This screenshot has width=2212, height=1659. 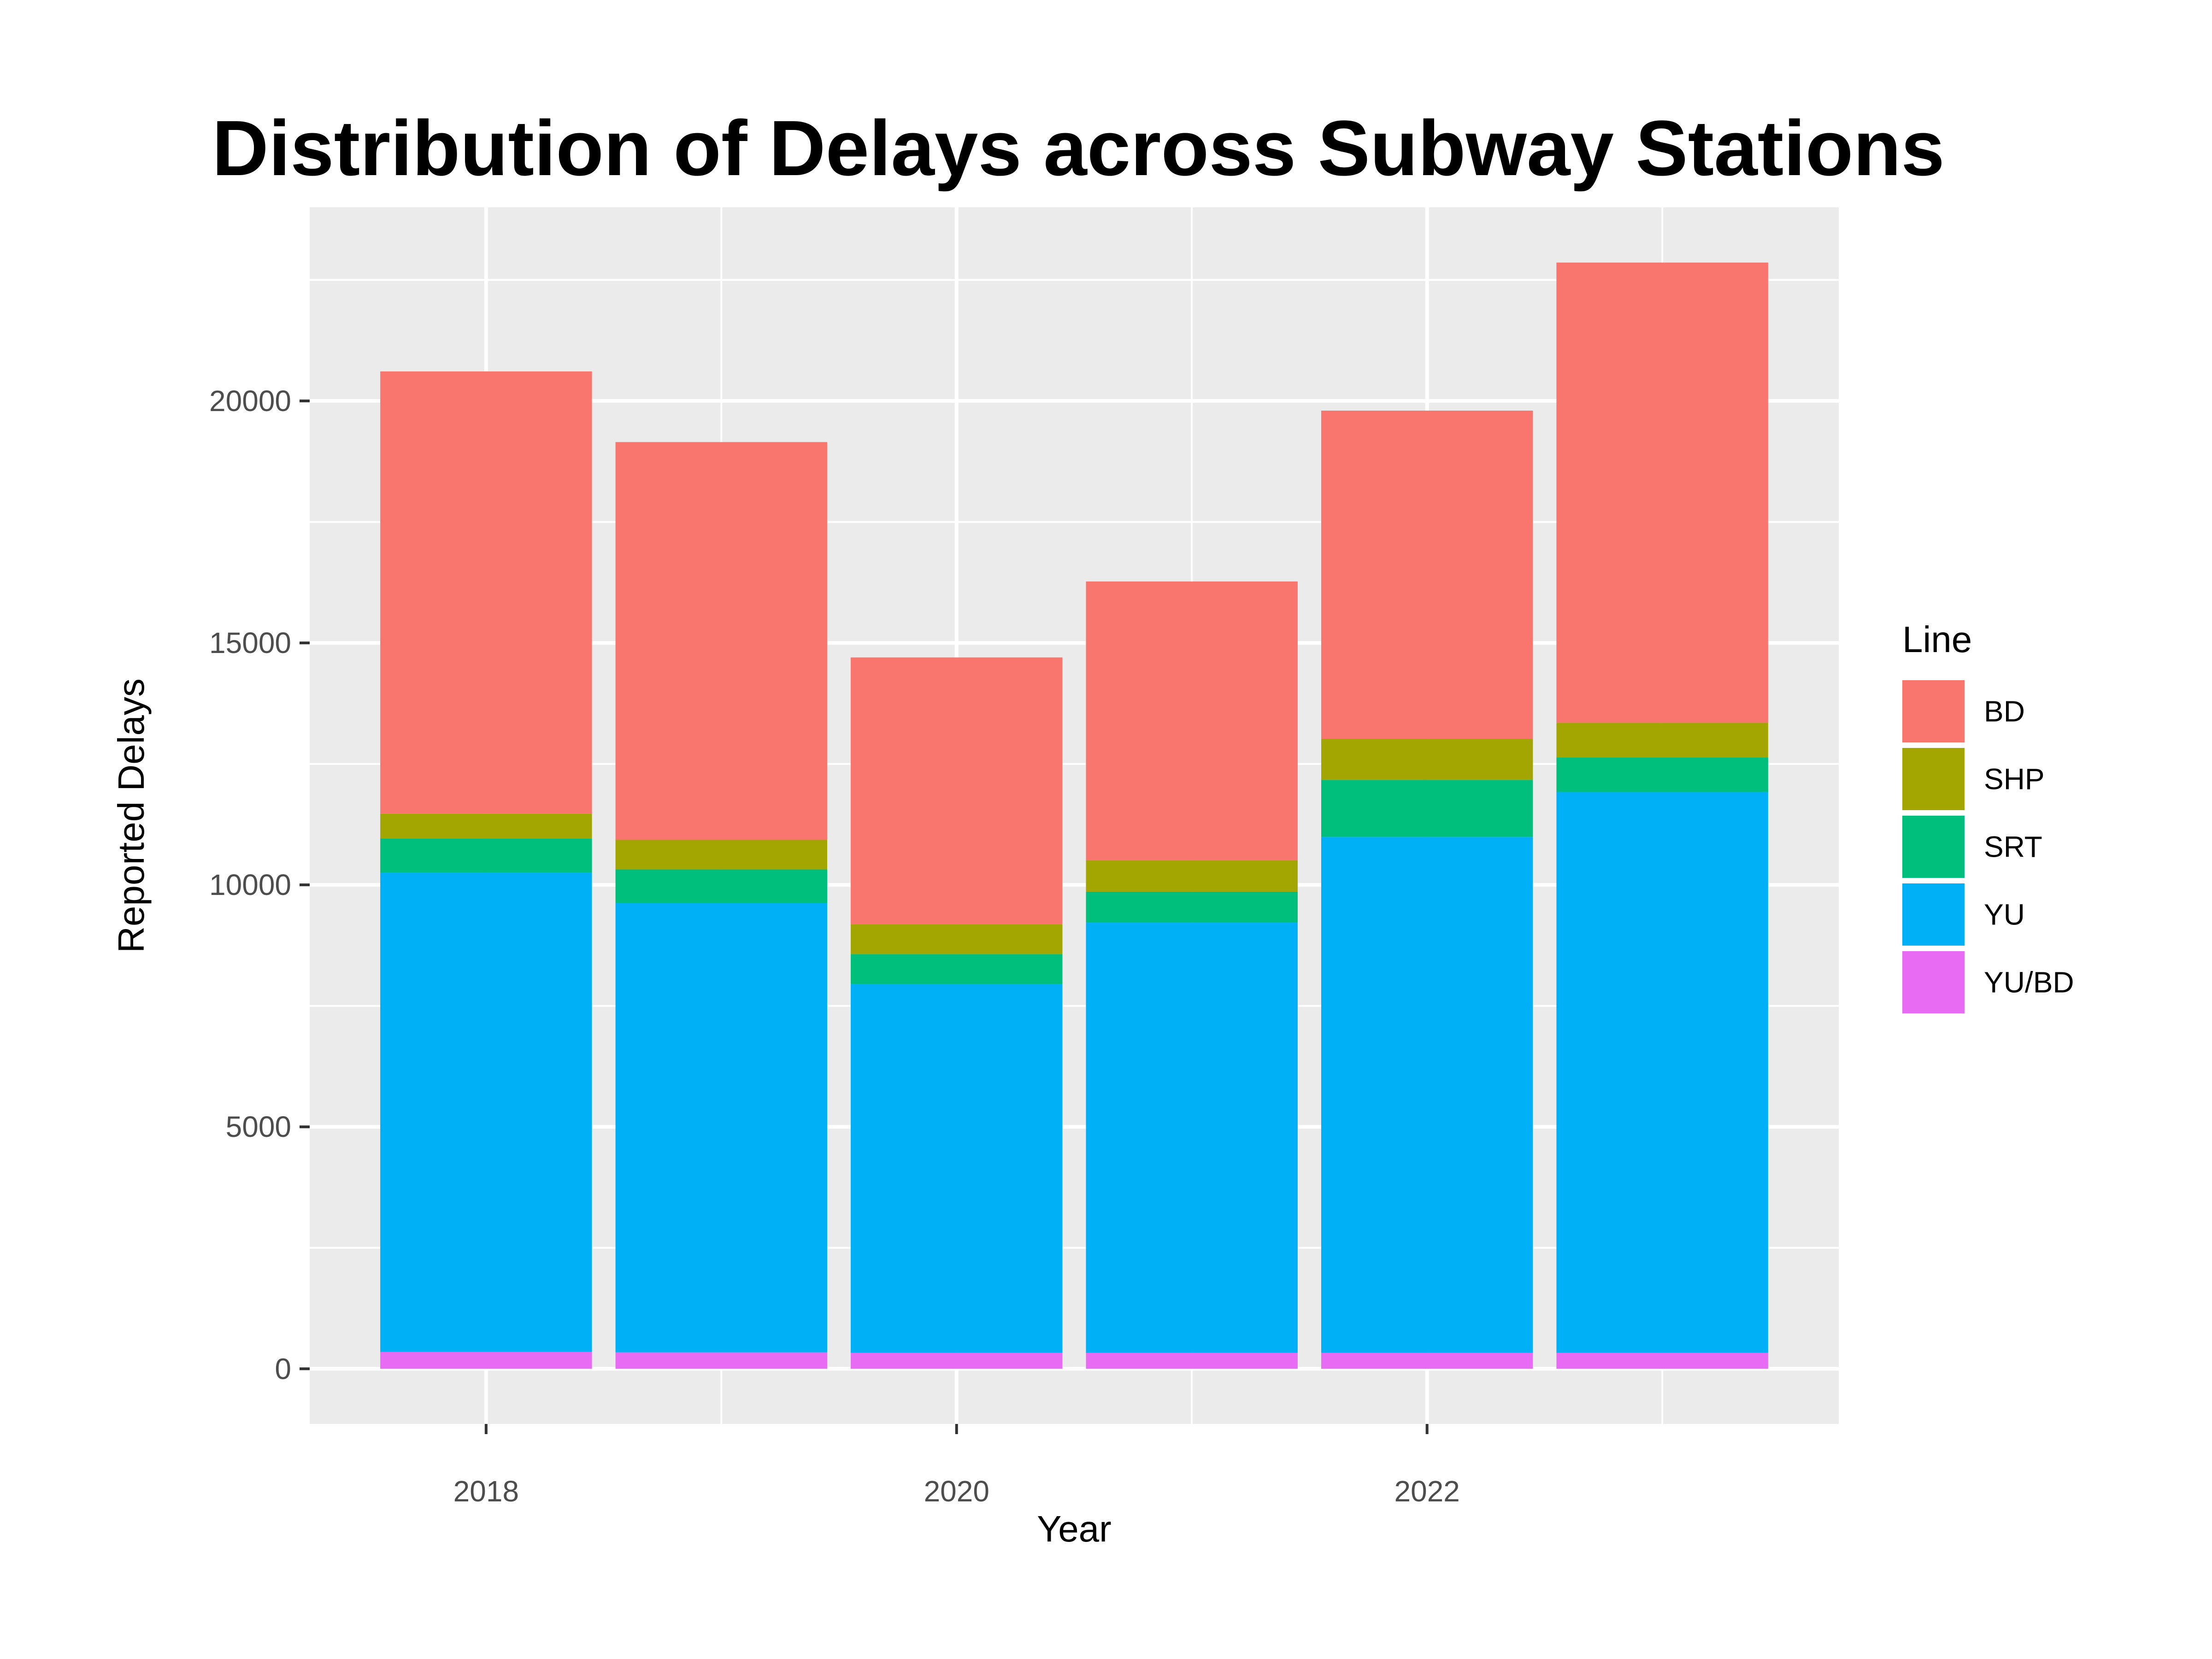 I want to click on y-tick-label: 10000, so click(x=250, y=884).